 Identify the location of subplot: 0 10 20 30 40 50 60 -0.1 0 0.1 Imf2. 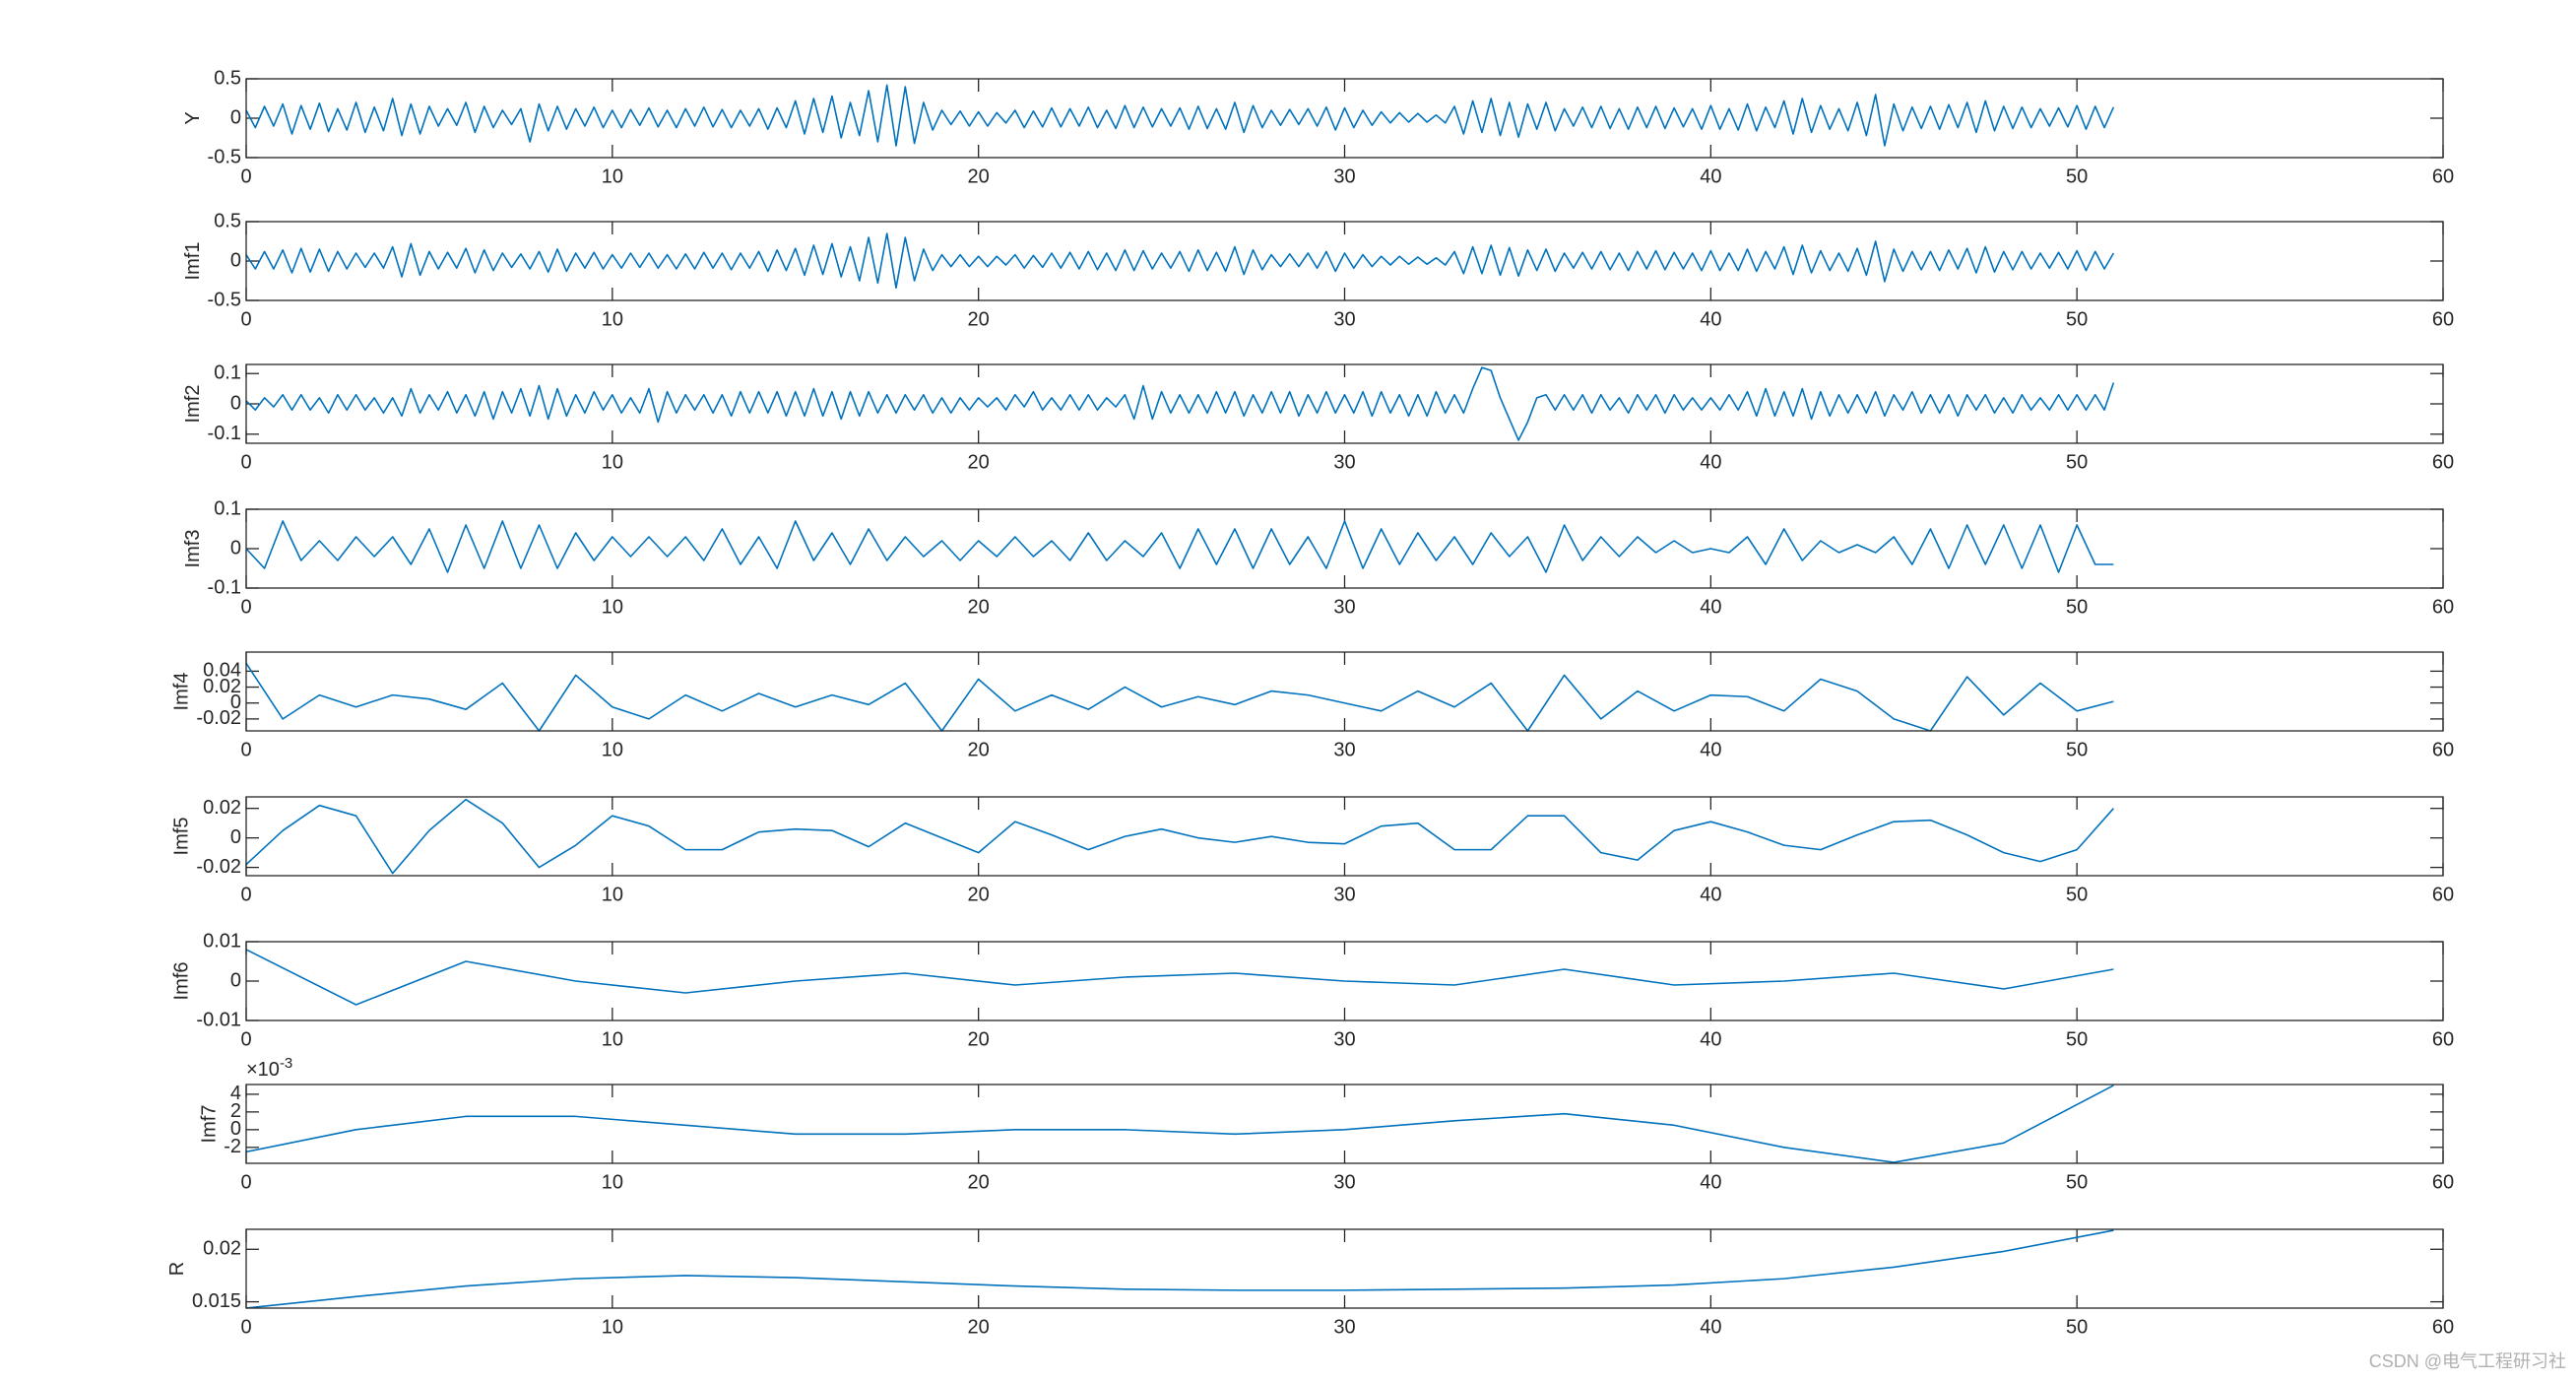
(1318, 418).